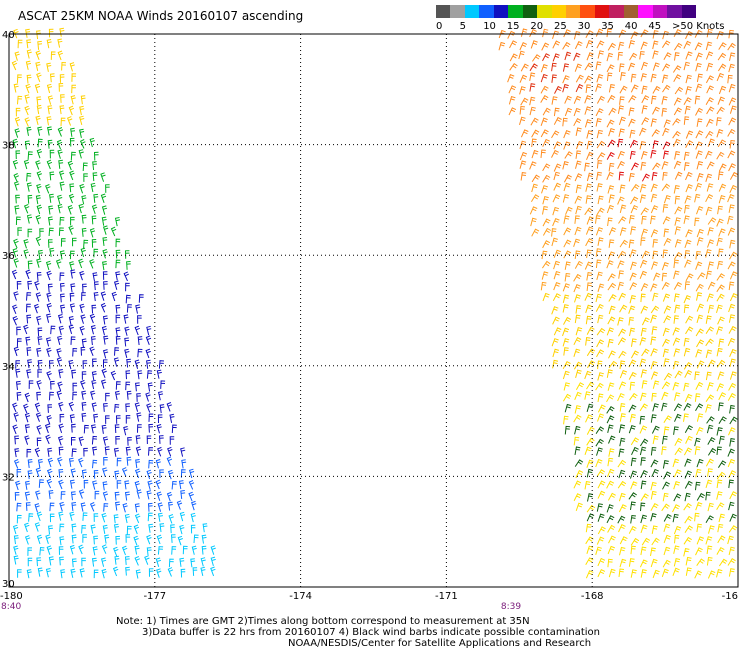 The image size is (740, 650). Describe the element at coordinates (730, 596) in the screenshot. I see `lon-tick-label: -16` at that location.